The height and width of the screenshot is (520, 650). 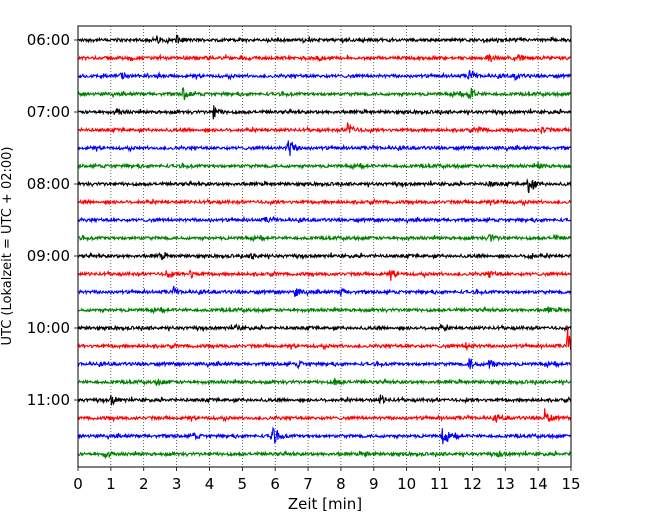 I want to click on x-tick-label: 6, so click(x=275, y=484).